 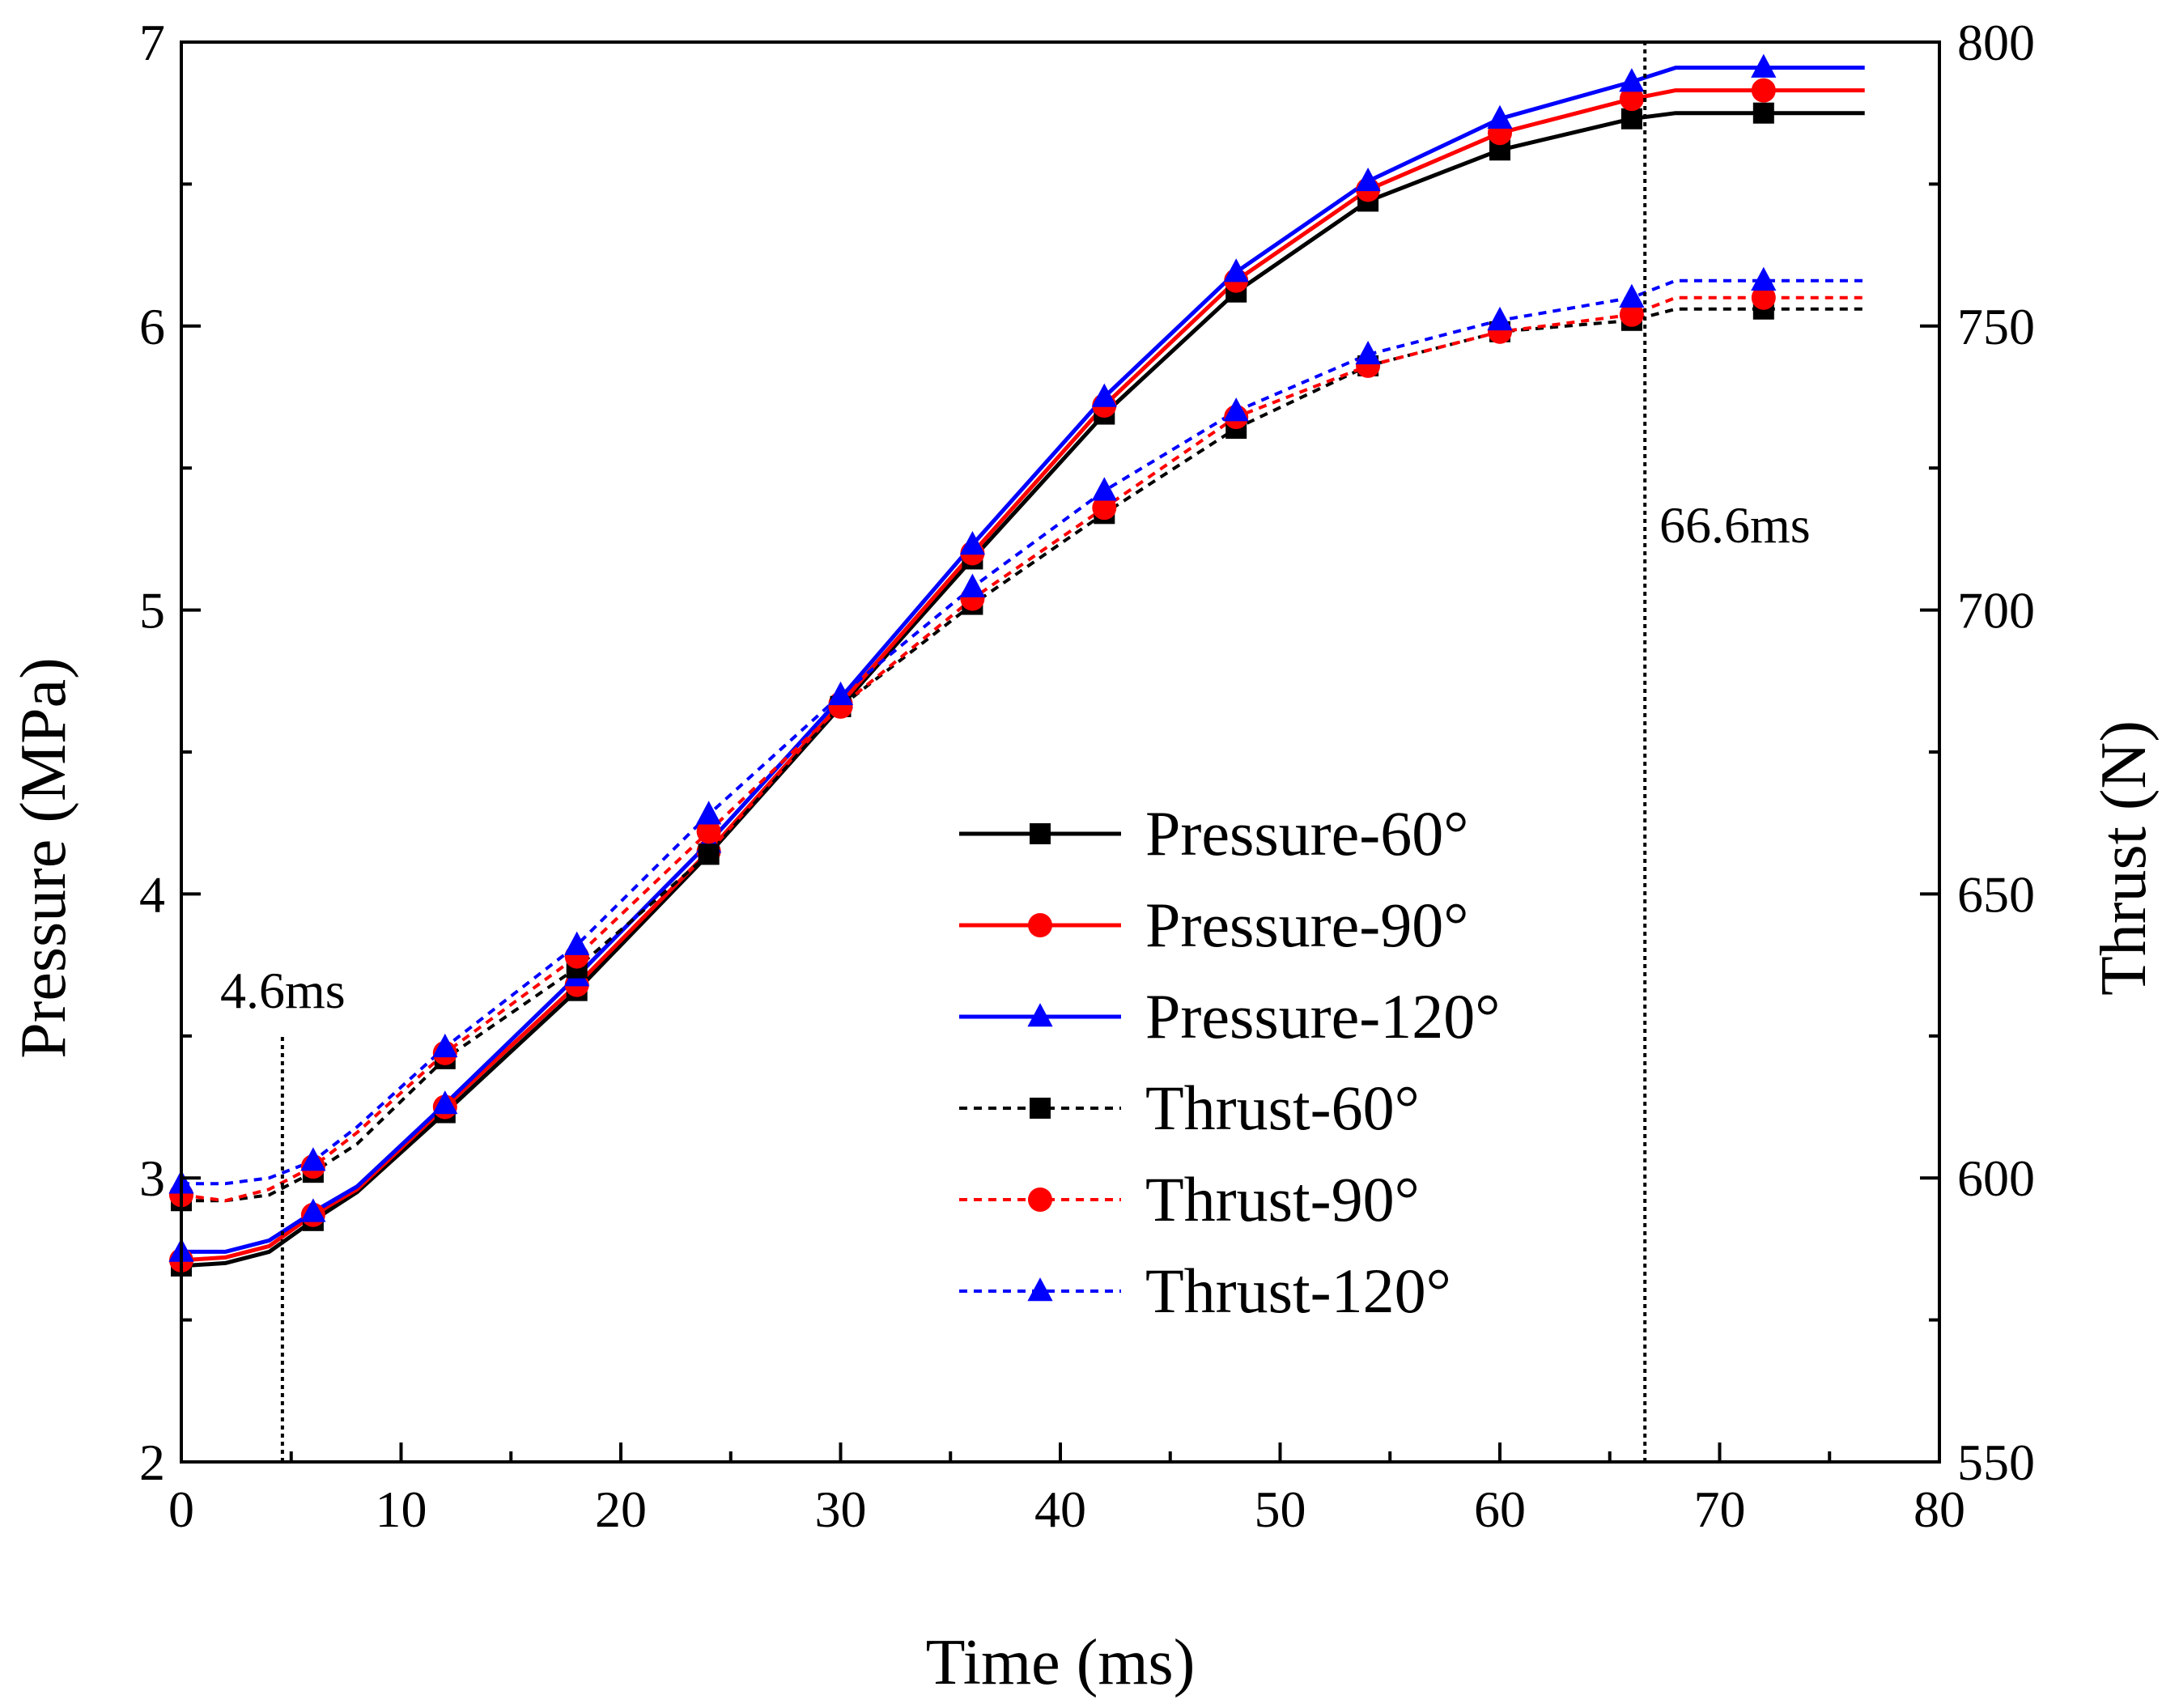 I want to click on y2-tick-label: 700, so click(x=1996, y=610).